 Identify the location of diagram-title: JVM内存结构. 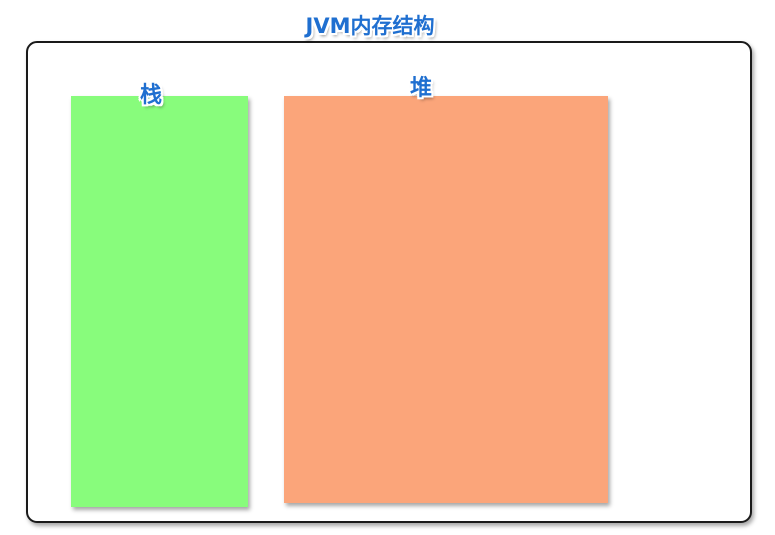
(370, 26).